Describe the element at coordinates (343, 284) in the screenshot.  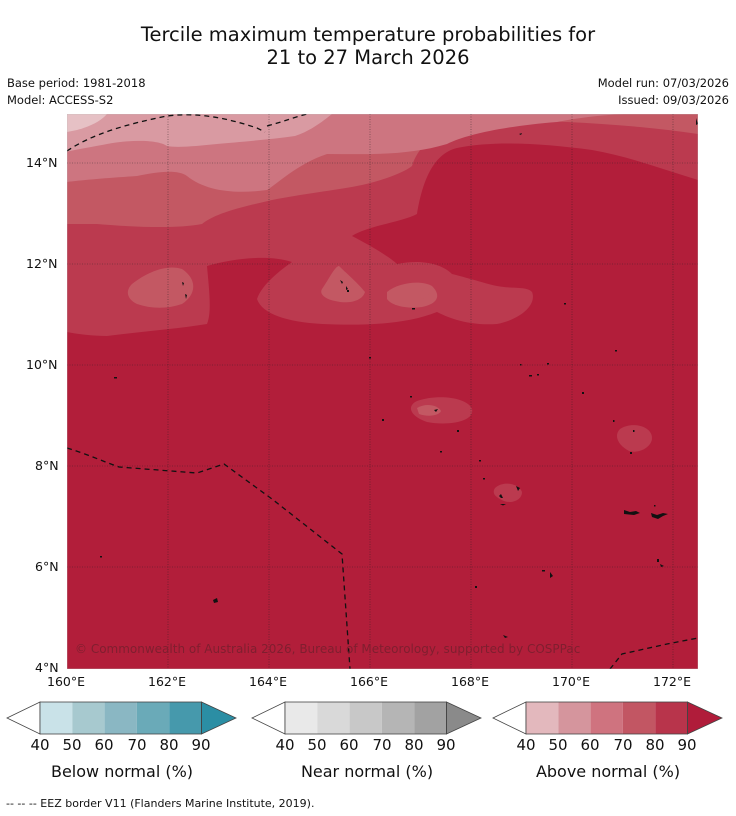
I see `region-above-70-patch-b` at that location.